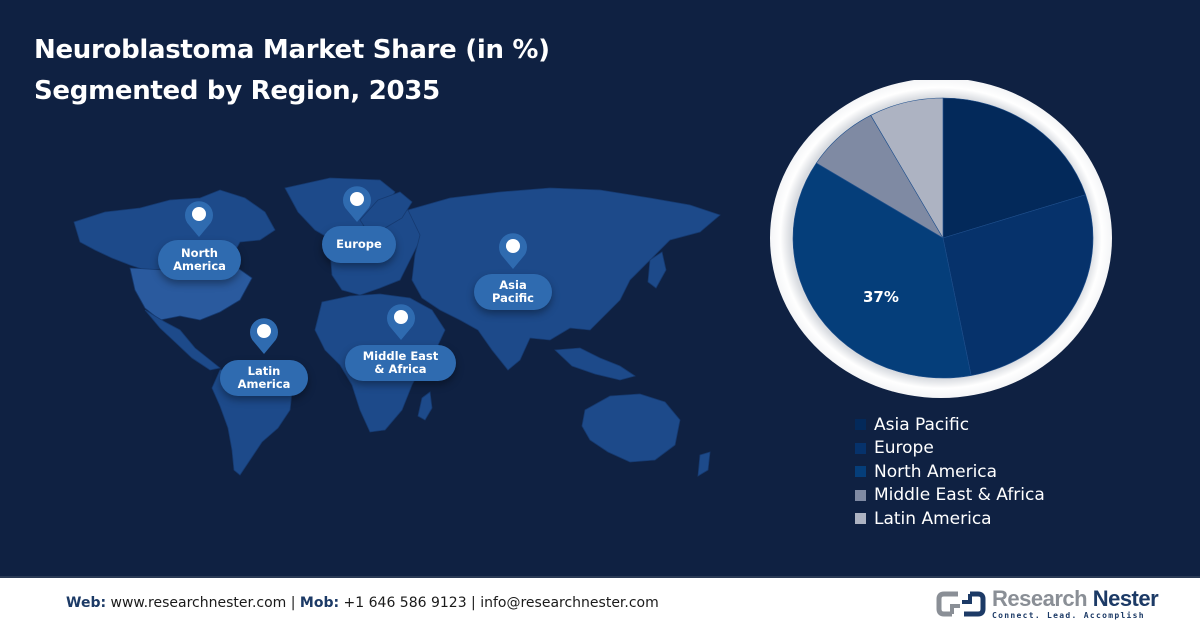 This screenshot has height=628, width=1200. What do you see at coordinates (881, 297) in the screenshot?
I see `pie-data-label: 37%` at bounding box center [881, 297].